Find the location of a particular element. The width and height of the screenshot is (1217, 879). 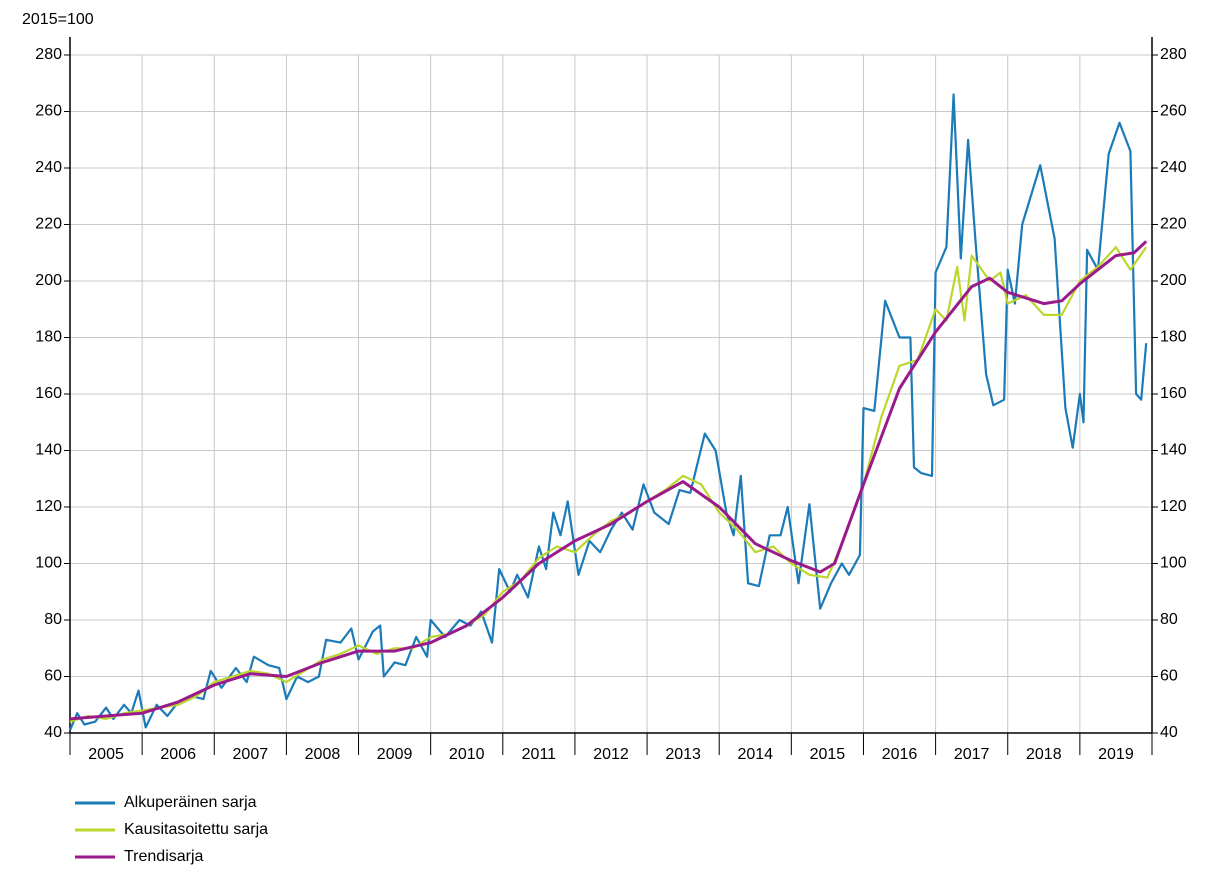

legend-label: Kausitasoitettu sarja is located at coordinates (196, 829).